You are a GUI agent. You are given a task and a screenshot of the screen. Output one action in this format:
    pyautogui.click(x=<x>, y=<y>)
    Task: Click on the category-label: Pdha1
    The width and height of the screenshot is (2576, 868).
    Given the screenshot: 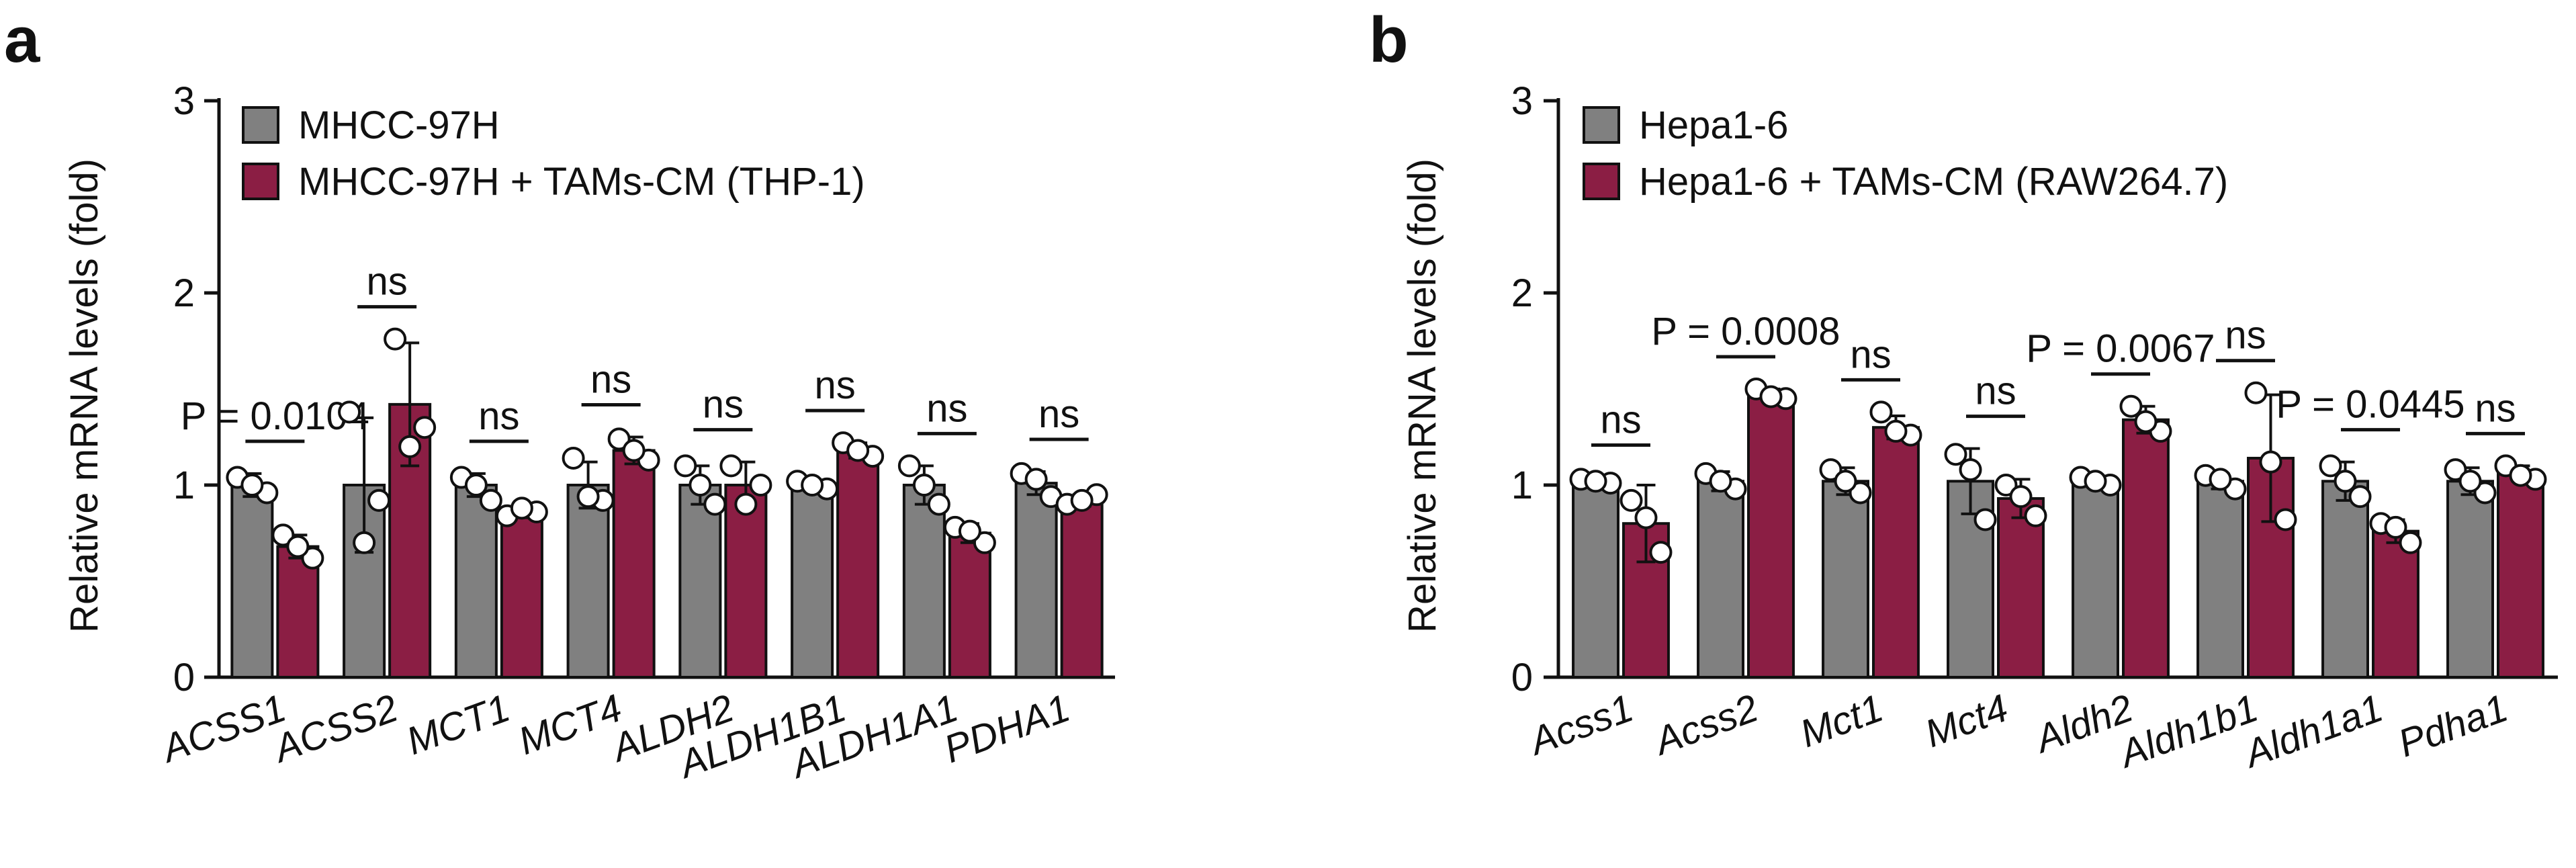 What is the action you would take?
    pyautogui.click(x=2453, y=726)
    